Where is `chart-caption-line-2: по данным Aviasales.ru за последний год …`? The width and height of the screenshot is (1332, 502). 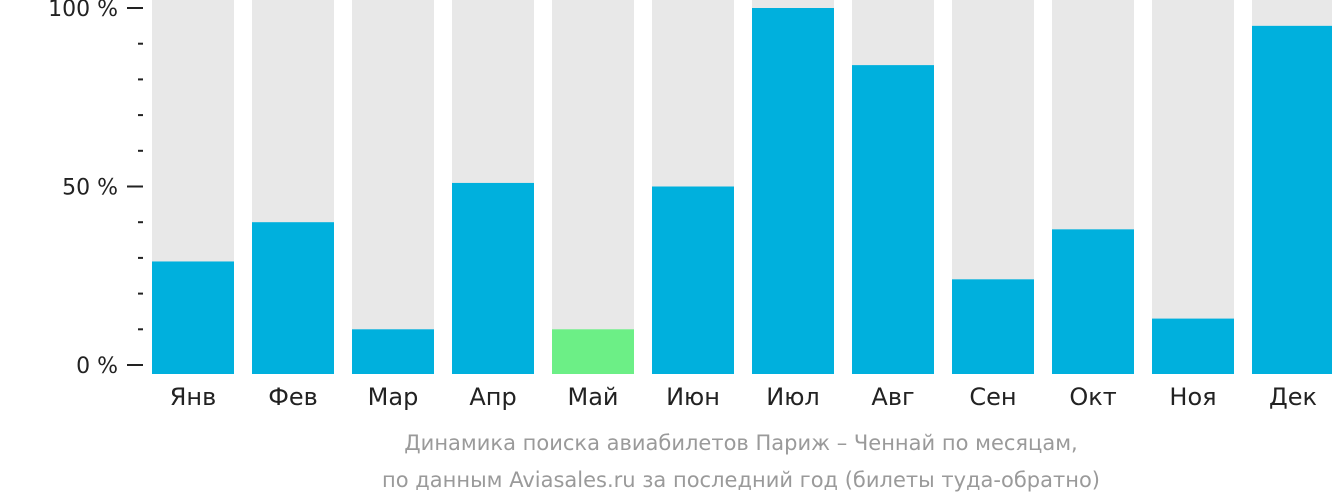
chart-caption-line-2: по данным Aviasales.ru за последний год … is located at coordinates (741, 480).